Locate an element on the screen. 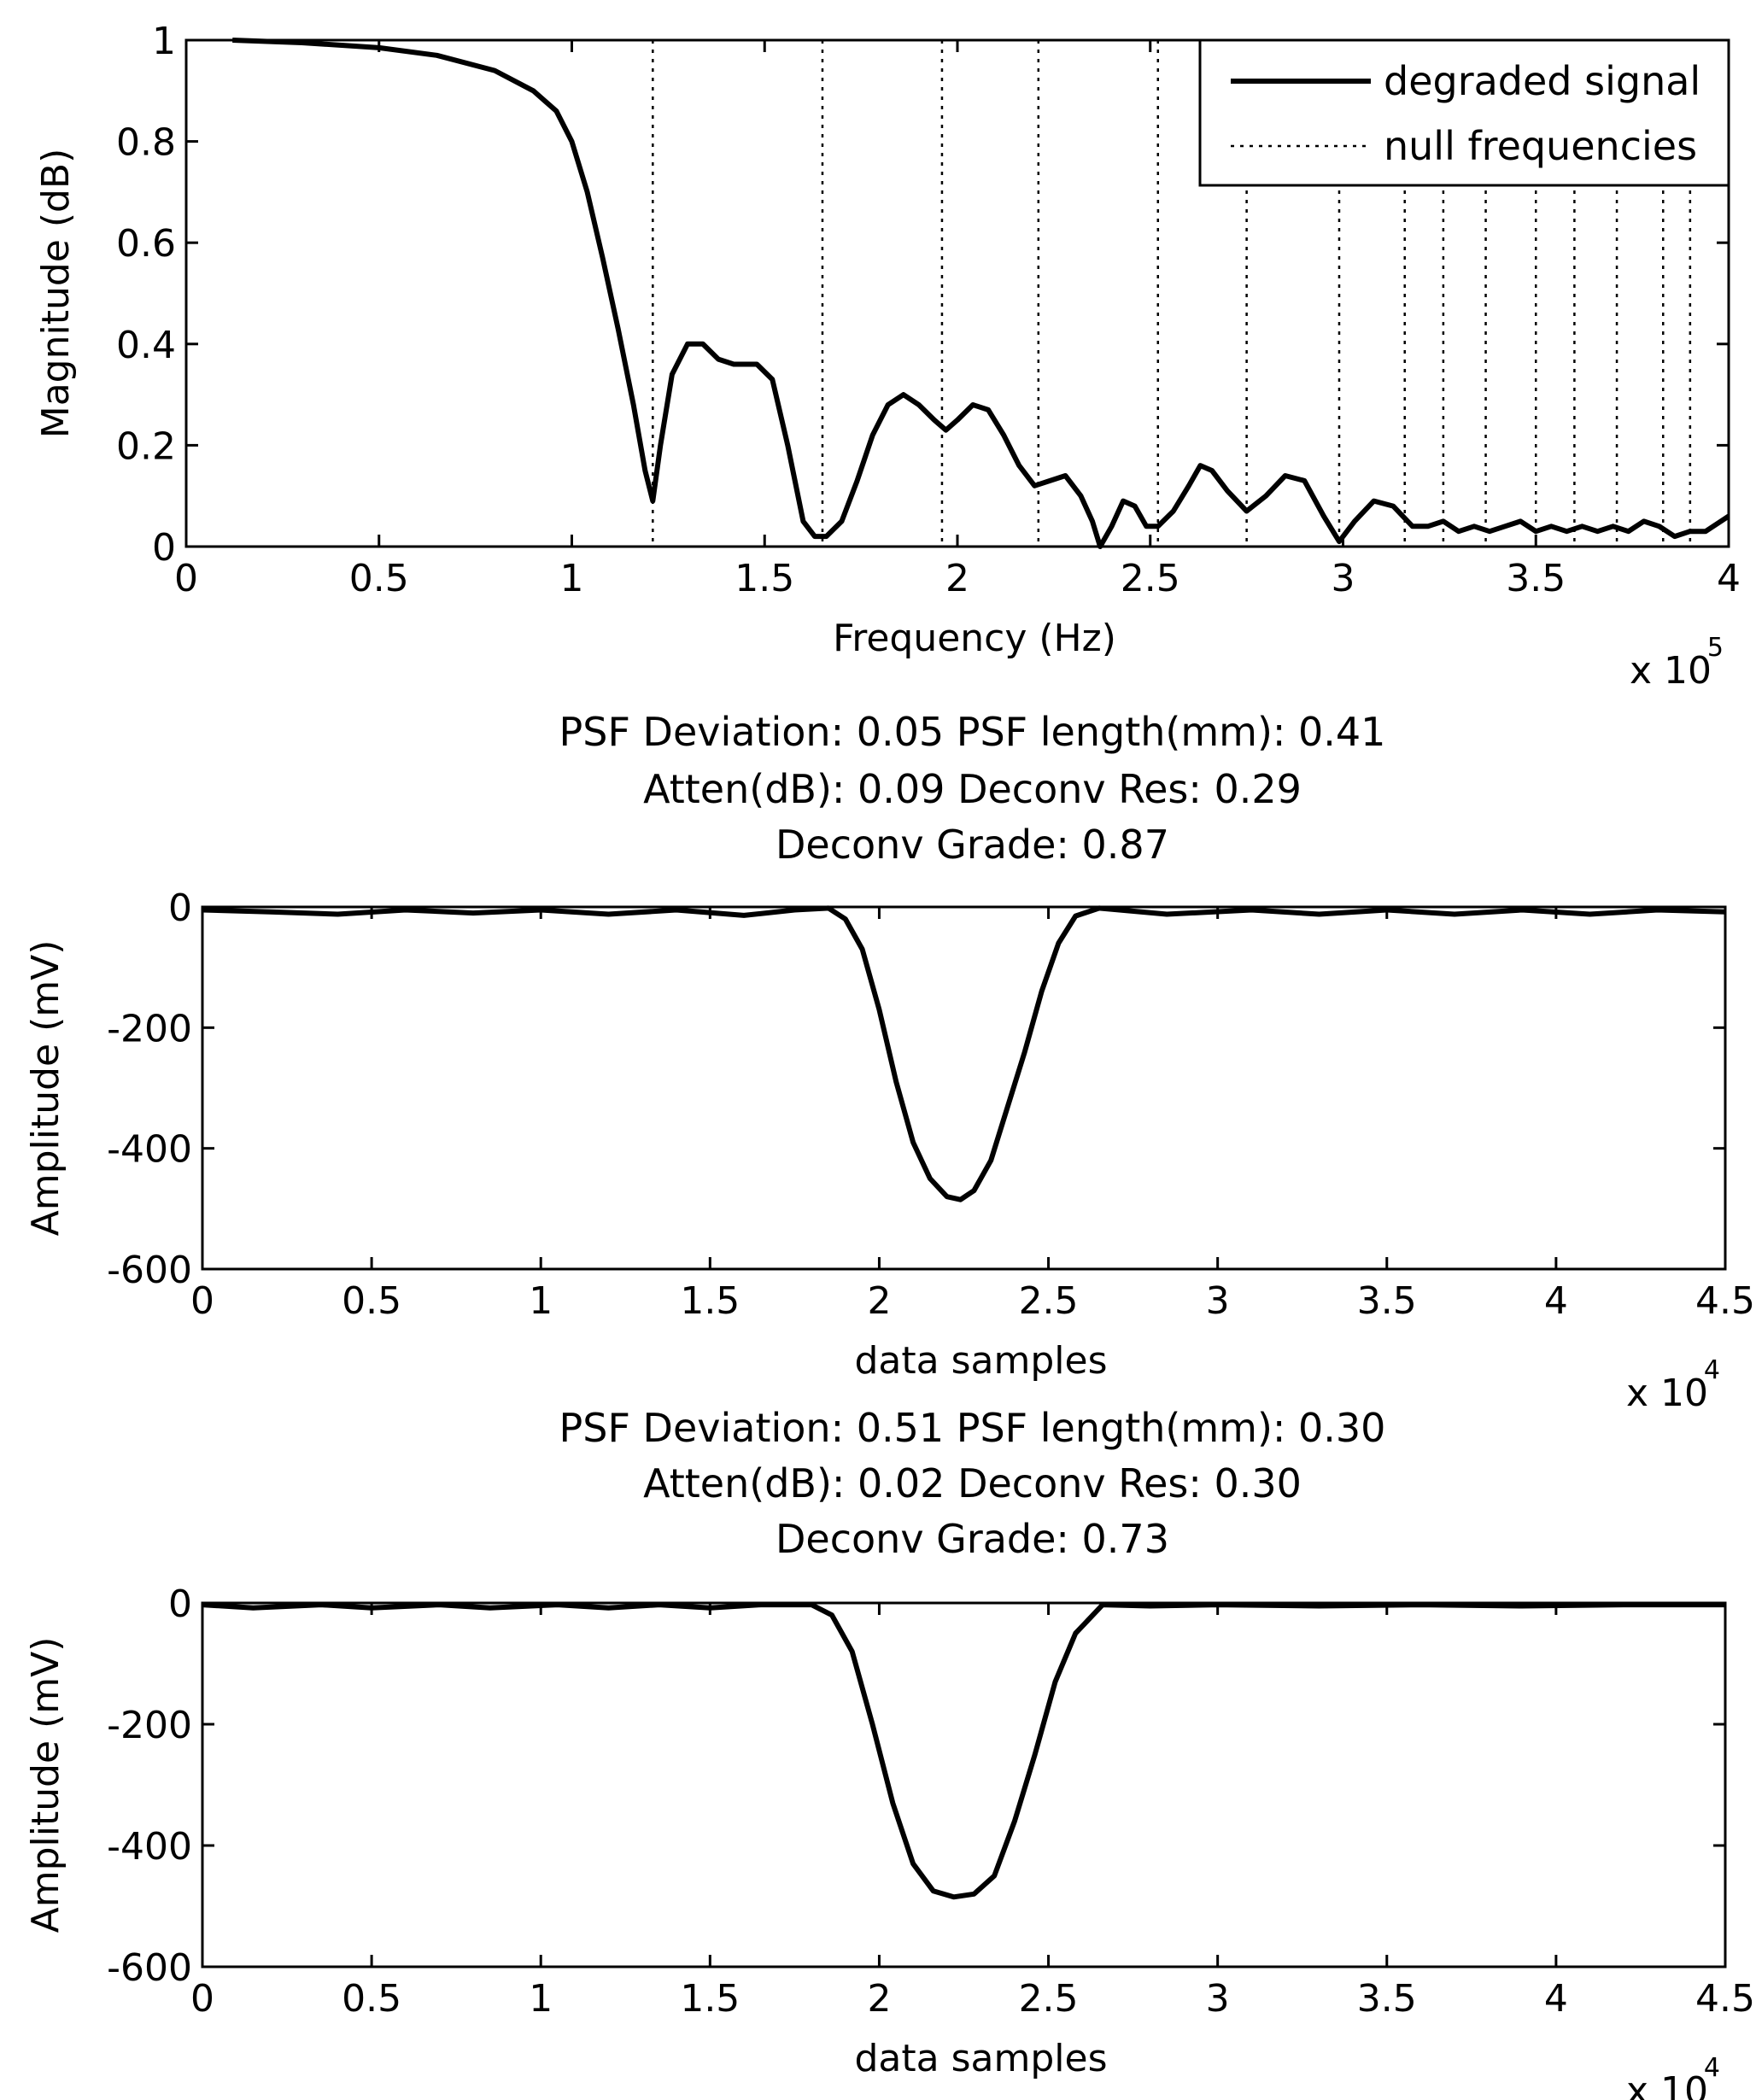 The width and height of the screenshot is (1756, 2100). x-axis-exponent: 5 is located at coordinates (1715, 648).